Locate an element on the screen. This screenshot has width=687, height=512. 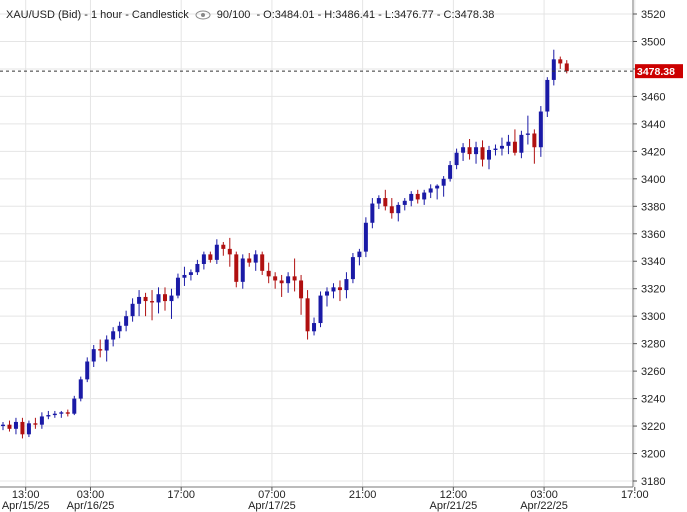
price-tick-label: 3360 is located at coordinates (653, 235).